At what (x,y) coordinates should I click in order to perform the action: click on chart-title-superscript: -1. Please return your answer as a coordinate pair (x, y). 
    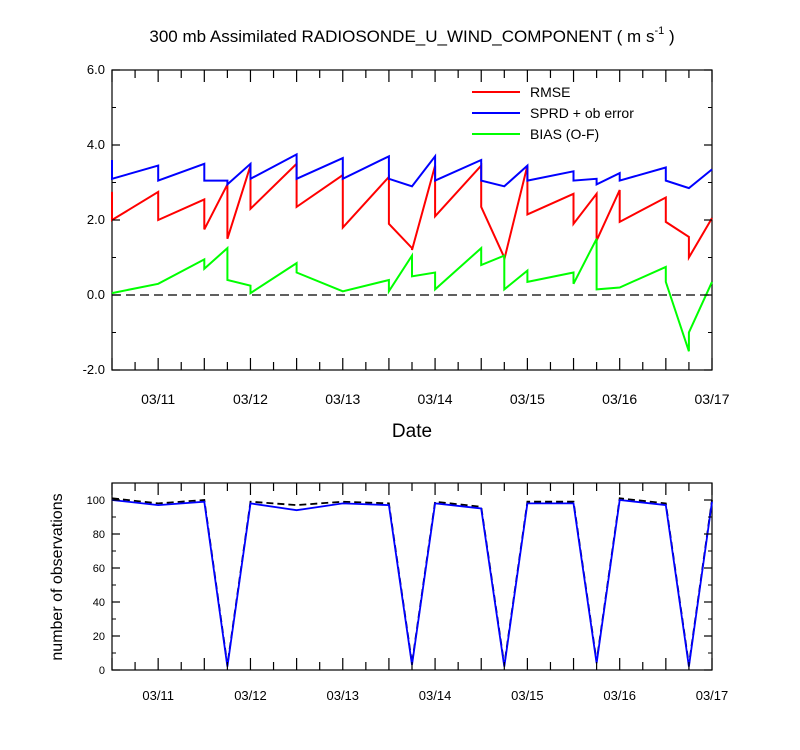
    Looking at the image, I should click on (659, 31).